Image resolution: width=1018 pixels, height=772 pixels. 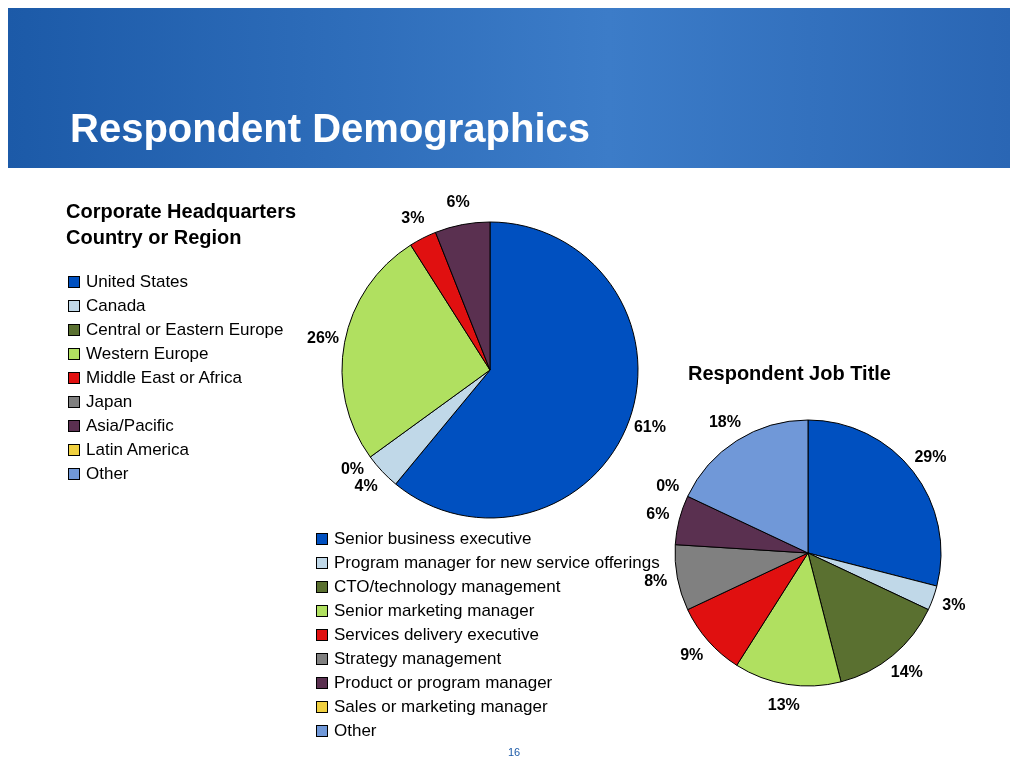 What do you see at coordinates (418, 659) in the screenshot?
I see `legend-label: Strategy management` at bounding box center [418, 659].